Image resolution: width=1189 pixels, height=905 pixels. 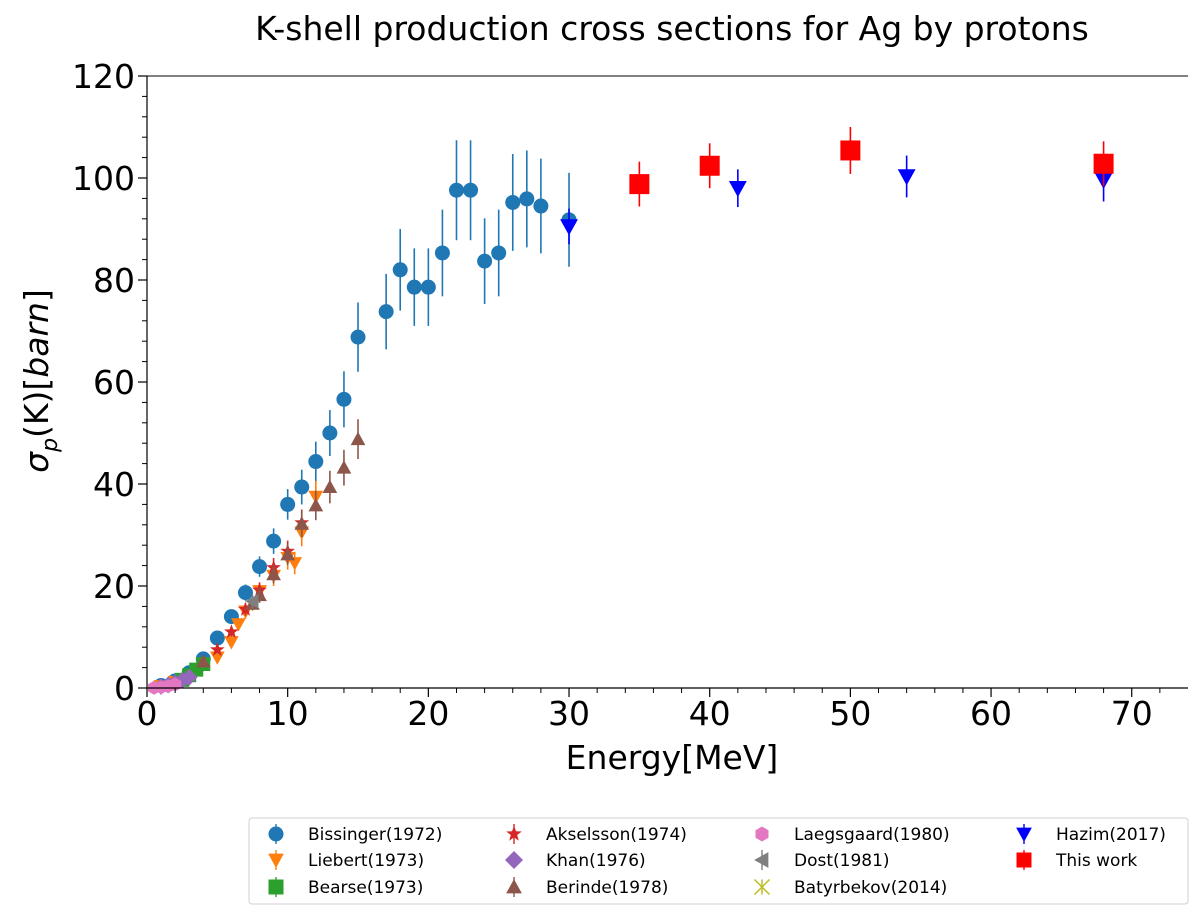 I want to click on legend-item: Akselsson(1974), so click(x=596, y=834).